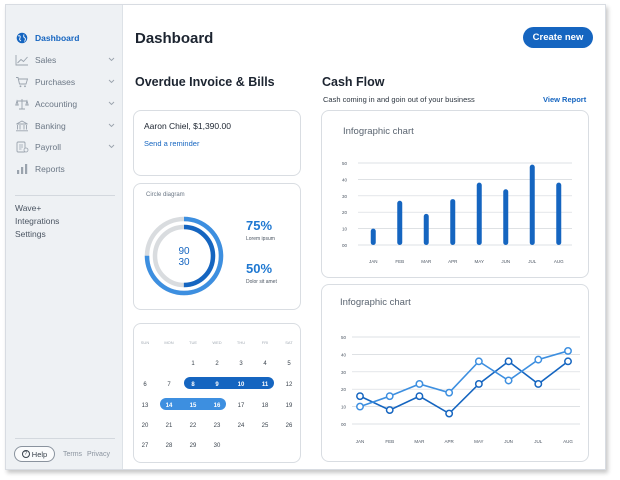 This screenshot has width=620, height=480. I want to click on sidebar-item-accounting: Accounting, so click(65, 104).